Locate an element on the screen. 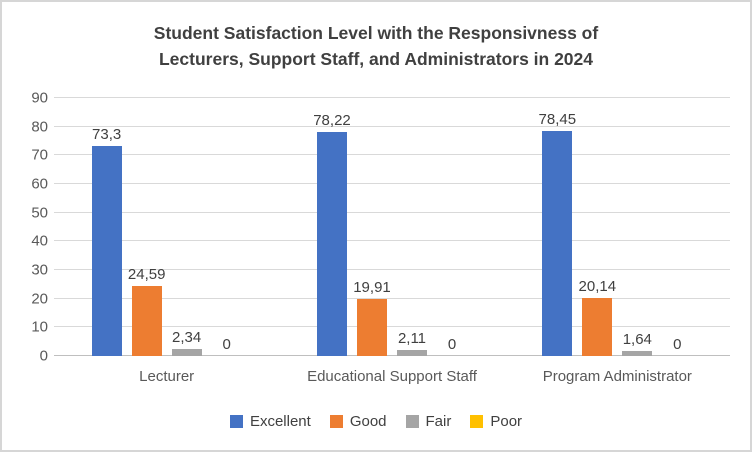 The height and width of the screenshot is (452, 752). y-tick-label: 20 is located at coordinates (39, 299).